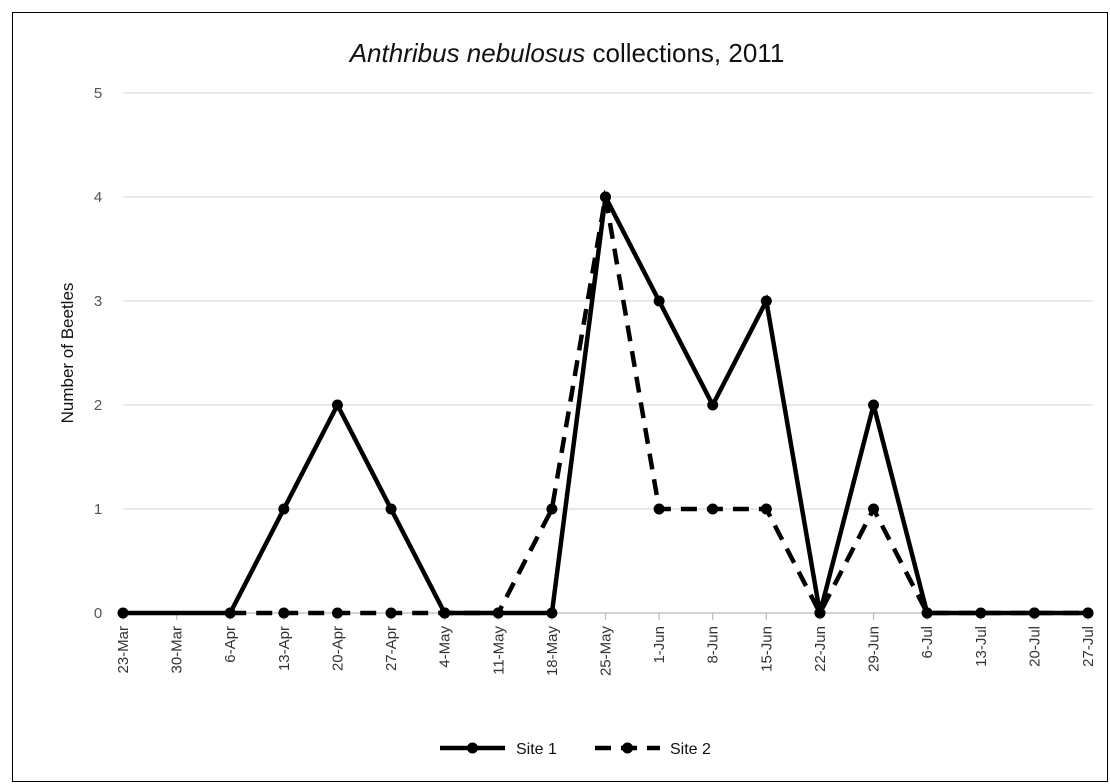 This screenshot has width=1110, height=784. Describe the element at coordinates (684, 53) in the screenshot. I see `chart-title-rest: collections, 2011` at that location.